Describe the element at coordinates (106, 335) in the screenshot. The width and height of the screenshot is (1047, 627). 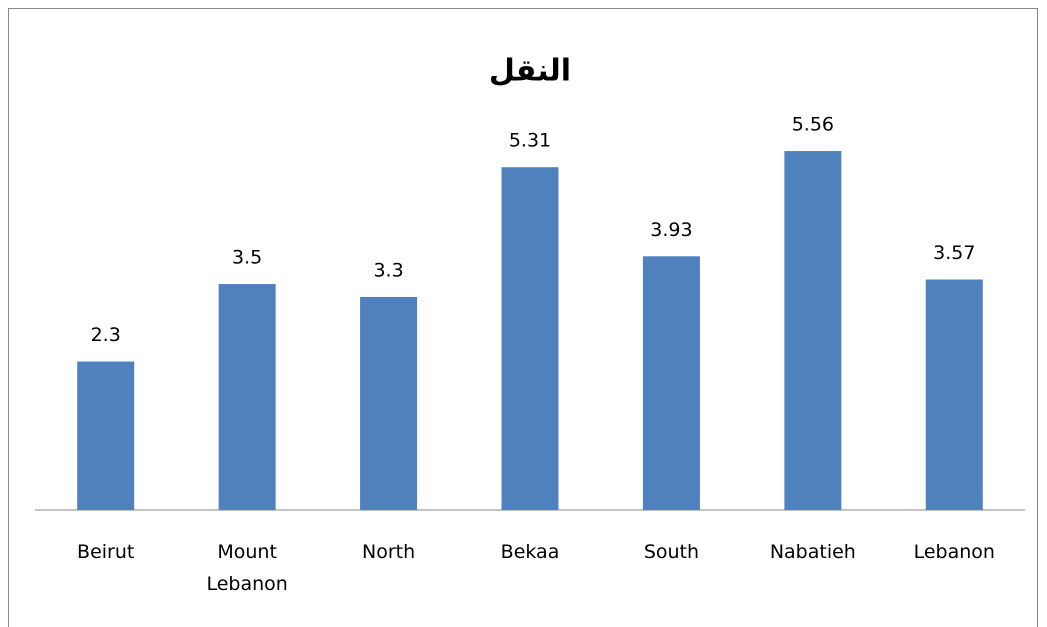
I see `data-label: 2.3` at that location.